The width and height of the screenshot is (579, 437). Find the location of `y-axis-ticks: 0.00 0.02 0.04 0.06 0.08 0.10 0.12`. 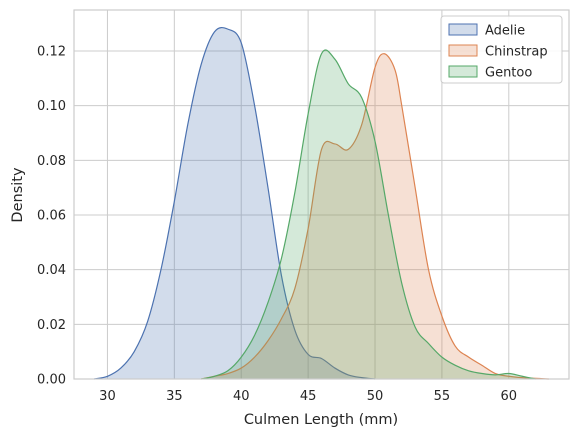

y-axis-ticks: 0.00 0.02 0.04 0.06 0.08 0.10 0.12 is located at coordinates (51, 216).